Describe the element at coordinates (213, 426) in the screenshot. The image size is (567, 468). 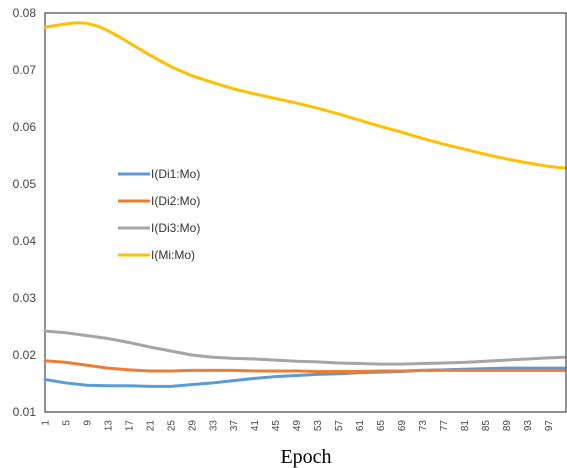
I see `x-tick-label: 33` at that location.